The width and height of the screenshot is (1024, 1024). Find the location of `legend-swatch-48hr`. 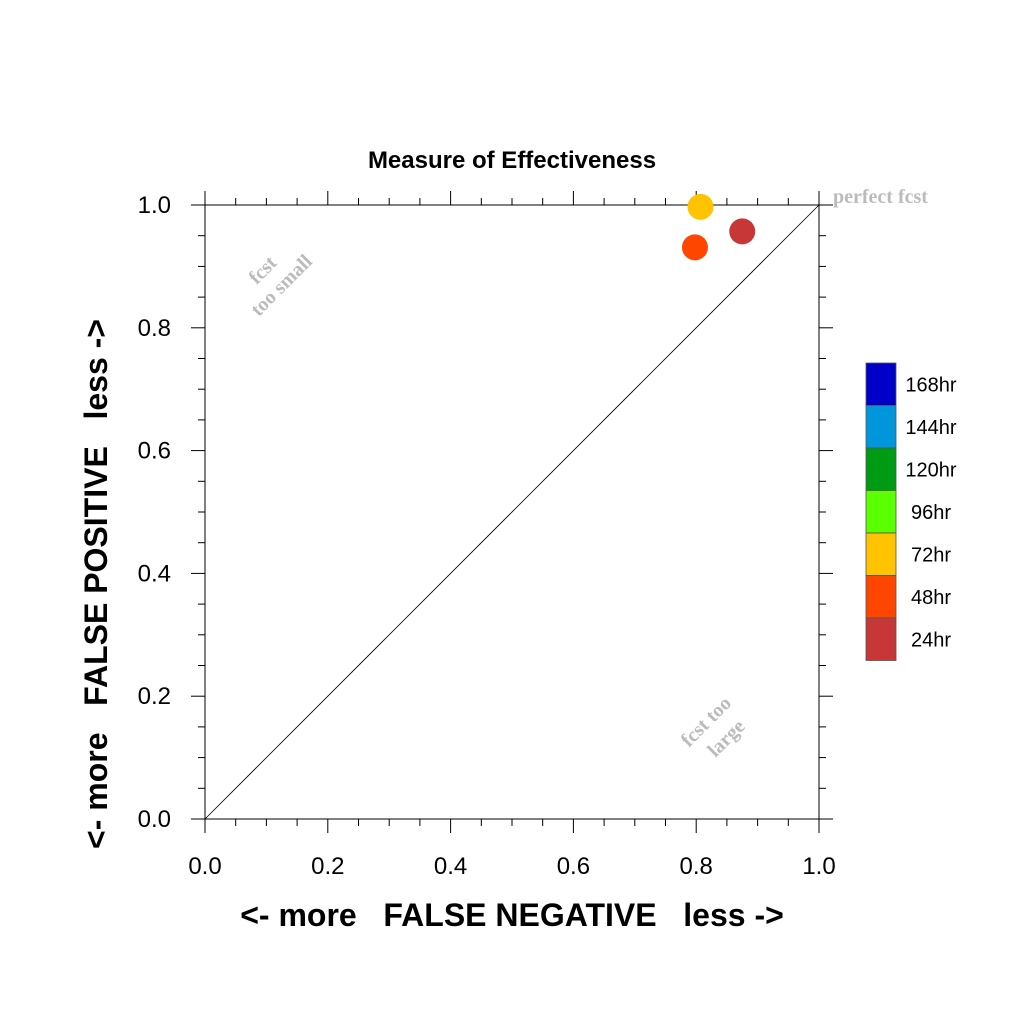

legend-swatch-48hr is located at coordinates (881, 597).